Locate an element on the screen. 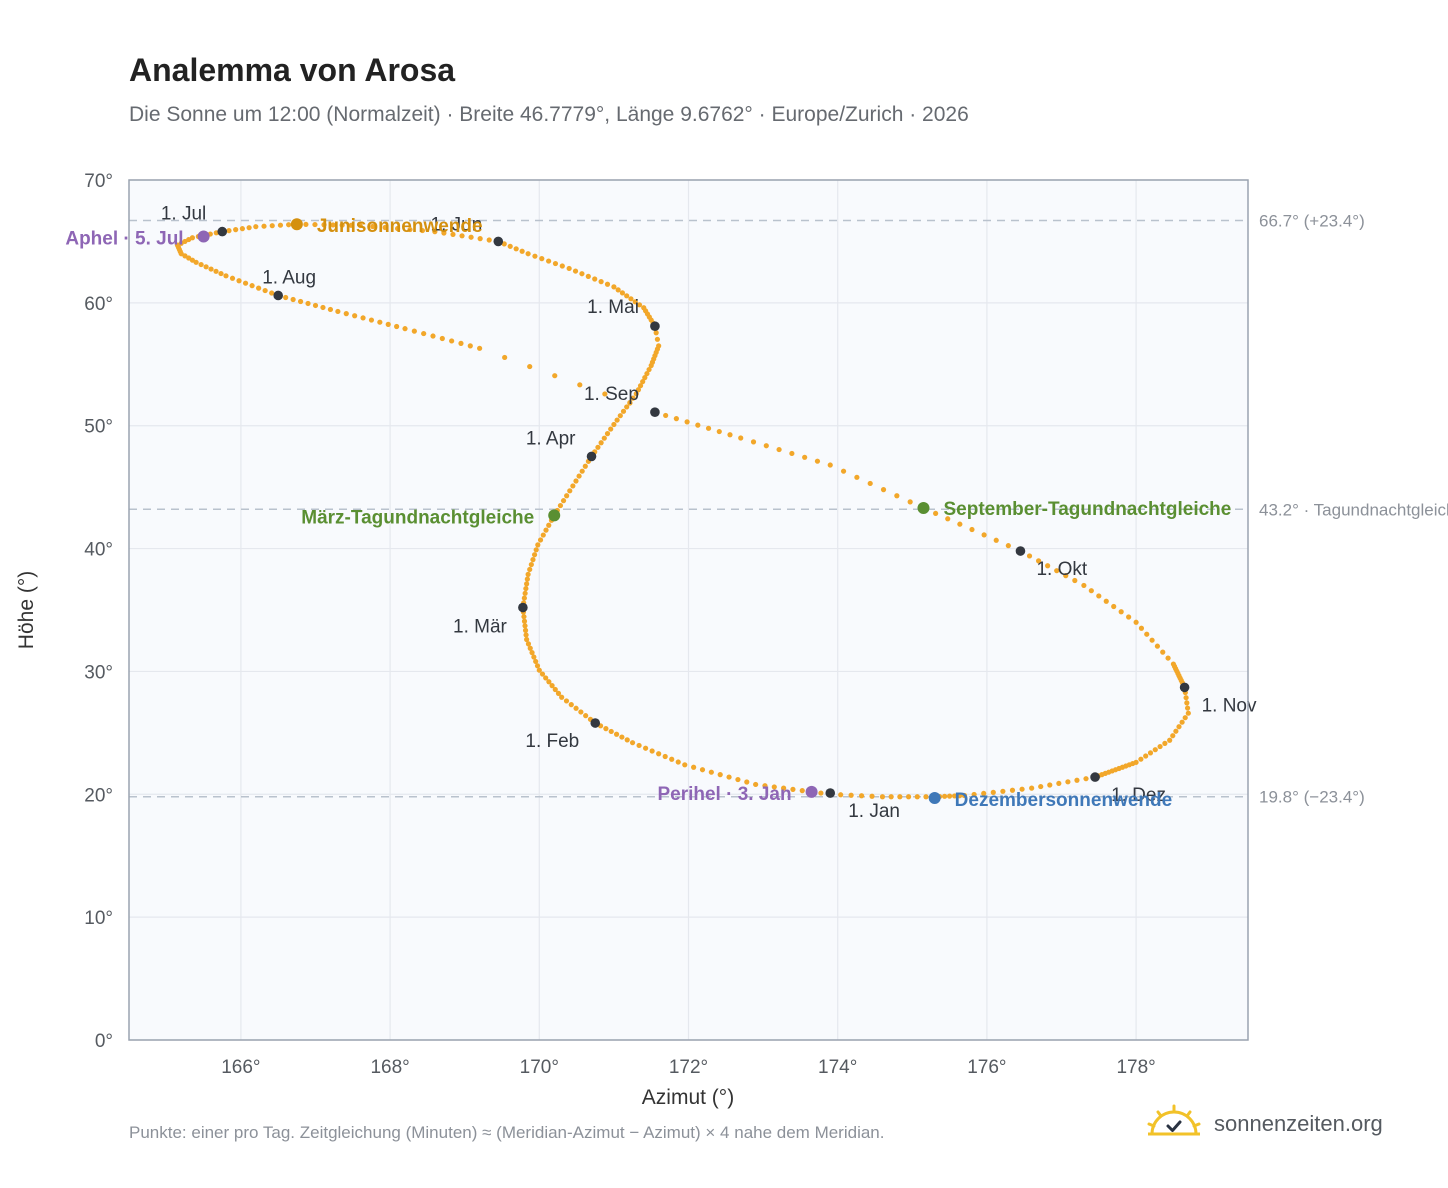  month-label: 1. Jan is located at coordinates (874, 811).